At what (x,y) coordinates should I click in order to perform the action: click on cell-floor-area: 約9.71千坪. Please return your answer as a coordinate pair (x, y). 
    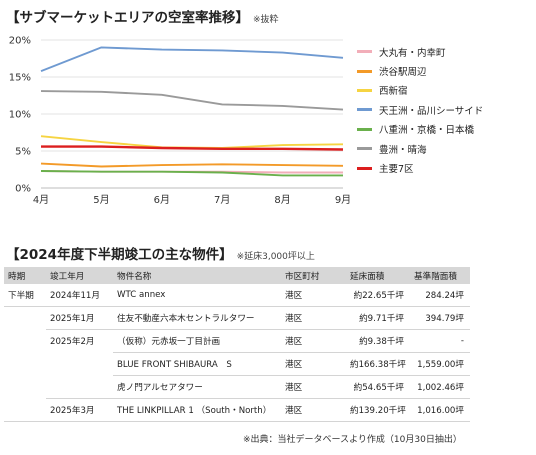
    Looking at the image, I should click on (378, 318).